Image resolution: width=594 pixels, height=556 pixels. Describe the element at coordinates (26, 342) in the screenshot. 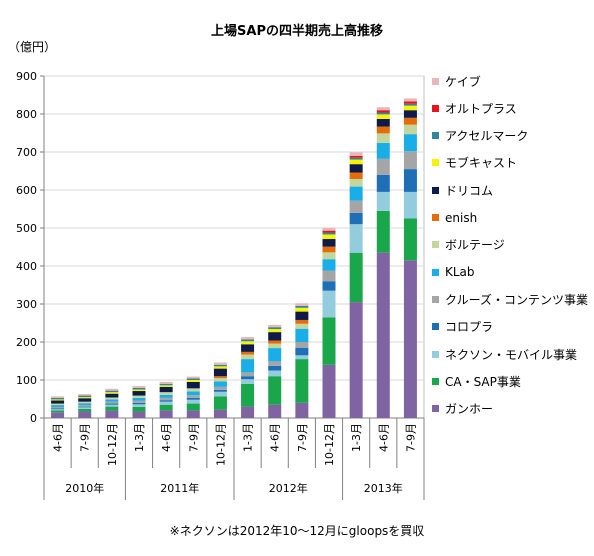

I see `y-tick-label: 200` at that location.